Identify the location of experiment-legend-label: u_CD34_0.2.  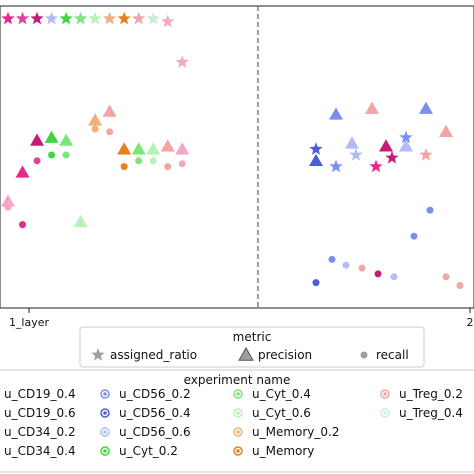
(40, 432).